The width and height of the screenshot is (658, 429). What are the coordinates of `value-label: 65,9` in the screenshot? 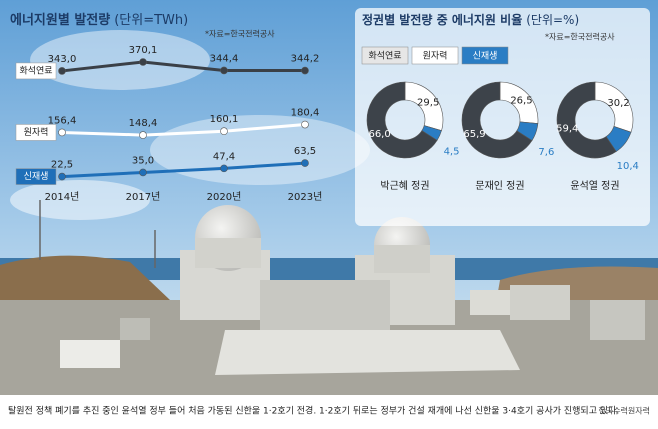 It's located at (474, 134).